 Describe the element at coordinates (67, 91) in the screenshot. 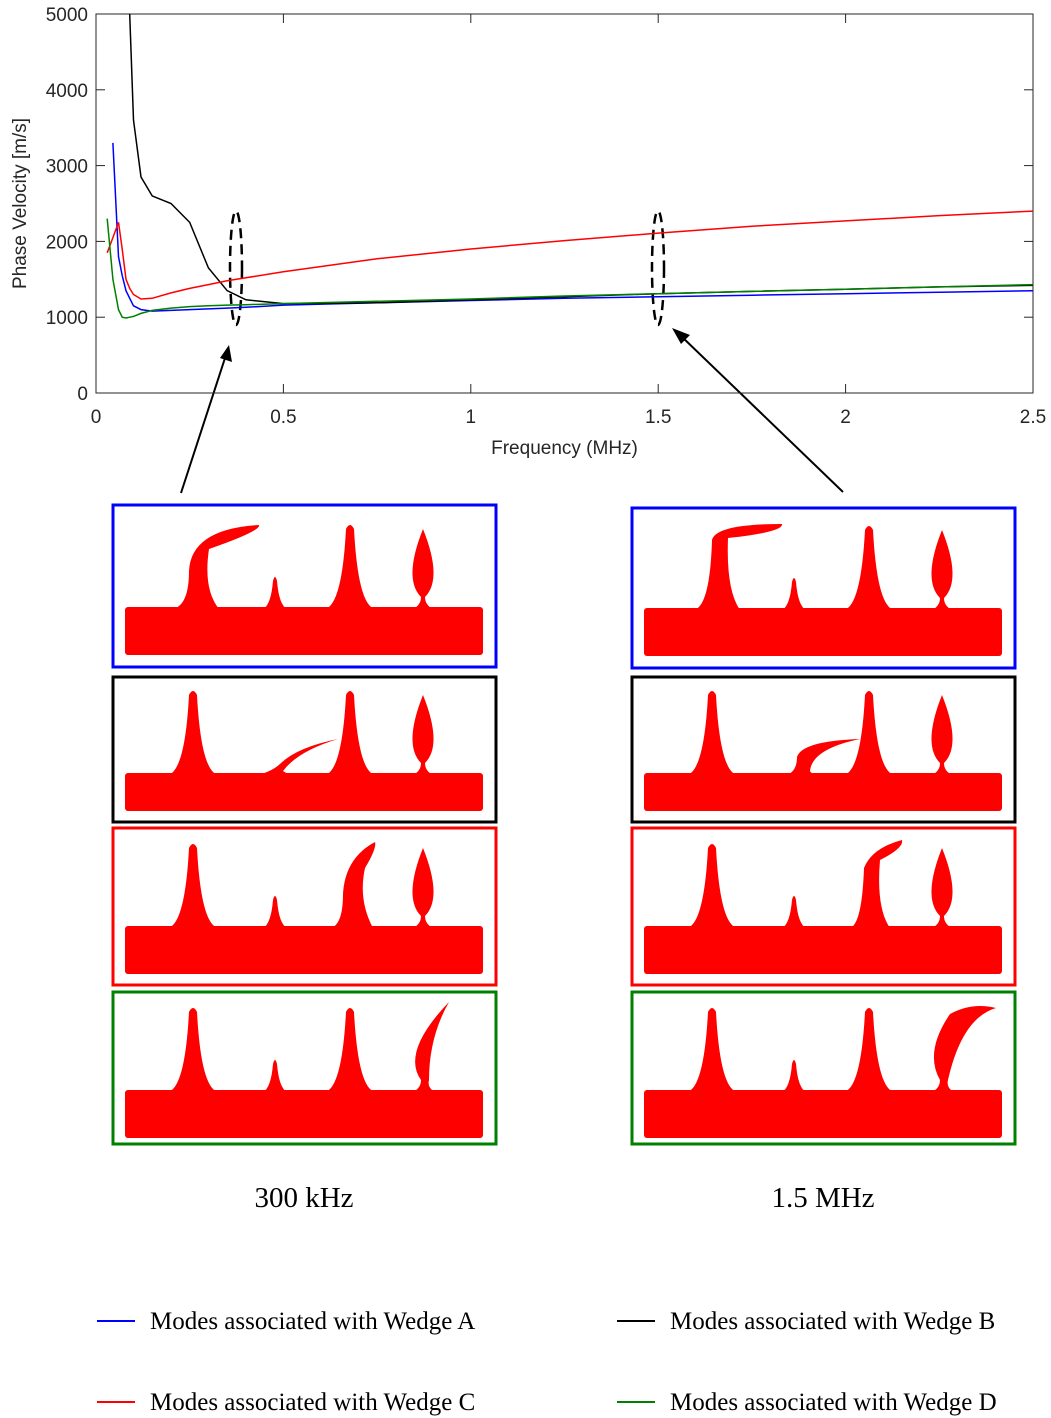

I see `y-tick-label: 4000` at that location.